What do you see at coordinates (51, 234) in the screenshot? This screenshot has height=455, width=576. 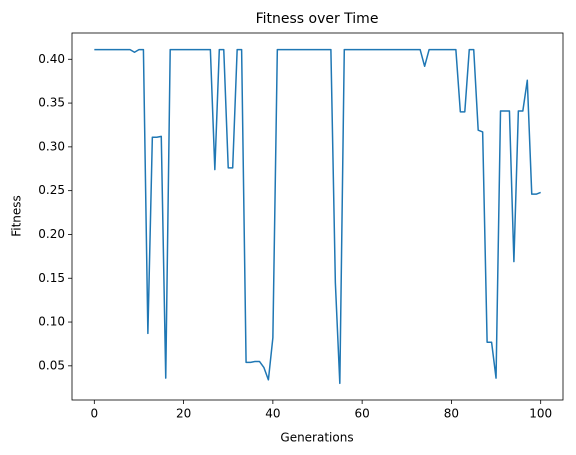 I see `y-tick-label: 0.20` at bounding box center [51, 234].